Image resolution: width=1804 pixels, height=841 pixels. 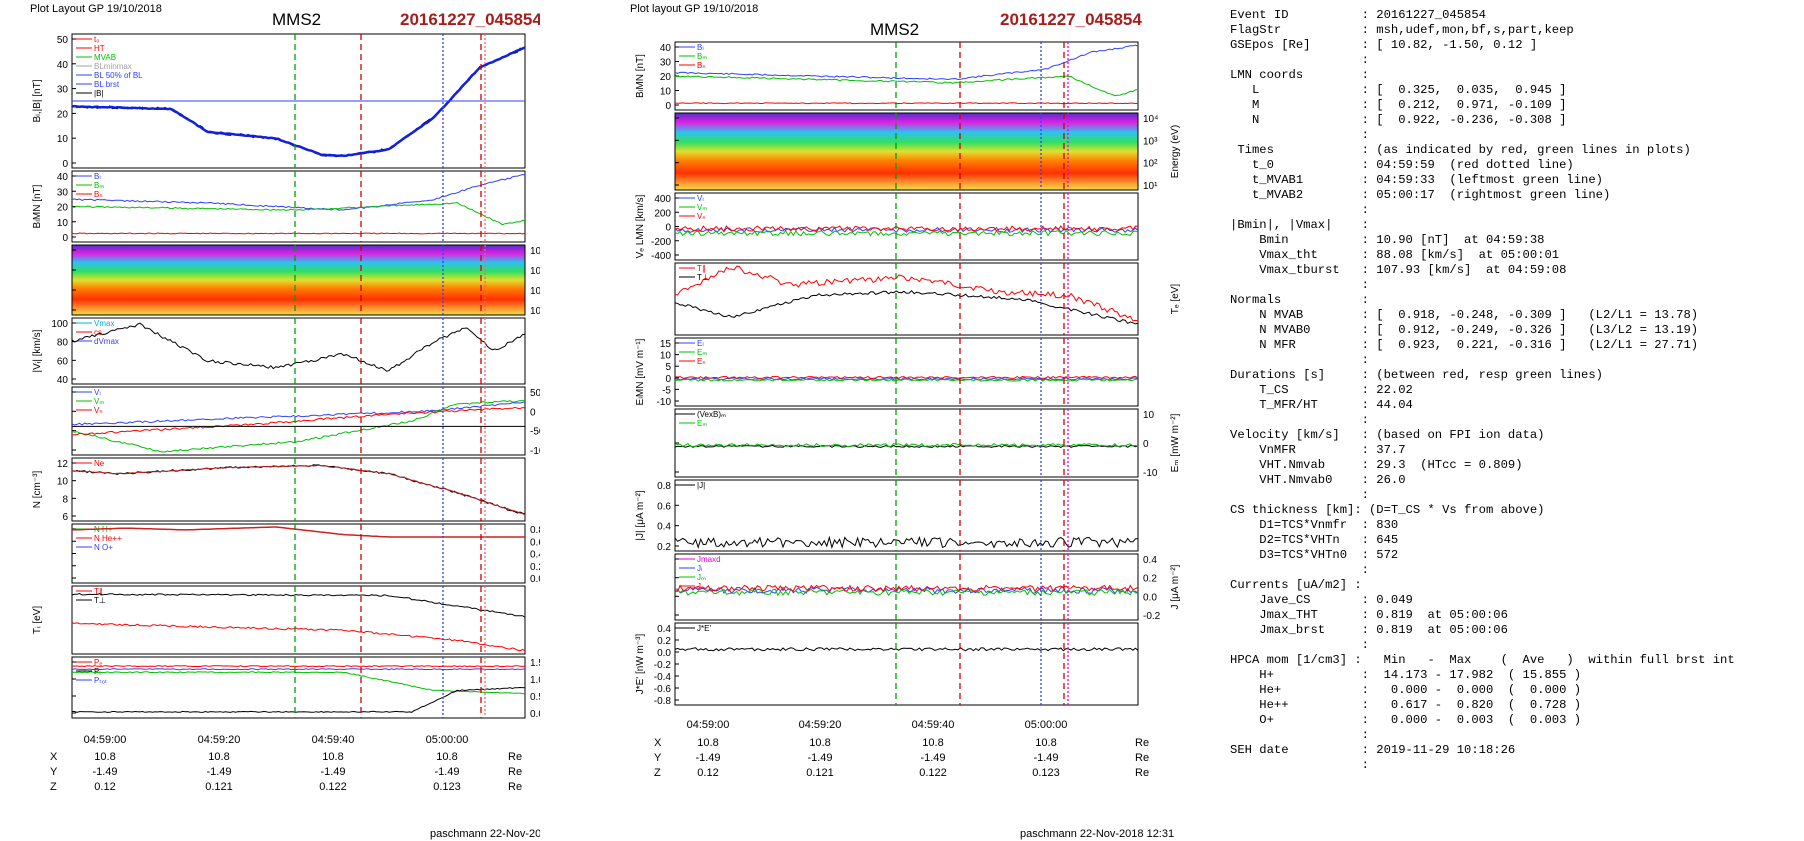 I want to click on middle-layout-label: Plot layout GP 19/10/2018, so click(x=694, y=9).